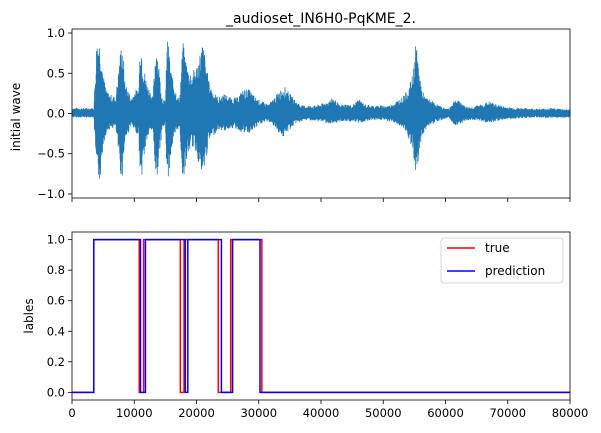 The height and width of the screenshot is (433, 601). I want to click on x-tick-label: 80000, so click(570, 413).